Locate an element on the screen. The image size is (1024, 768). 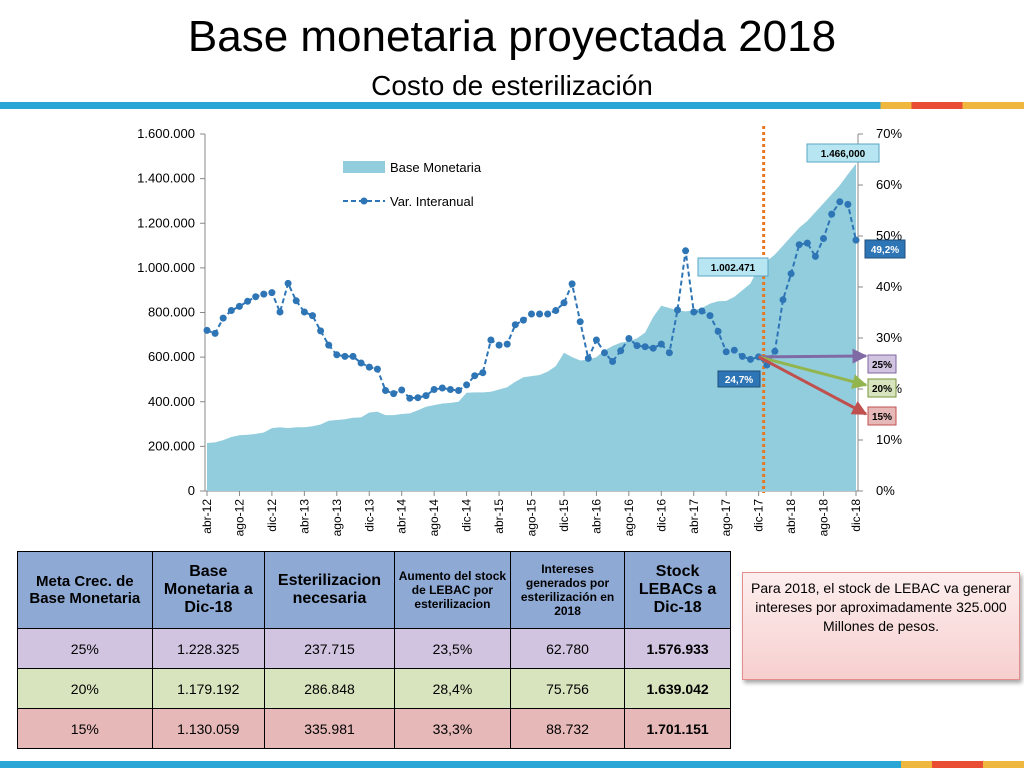
scenario-25-box is located at coordinates (882, 364).